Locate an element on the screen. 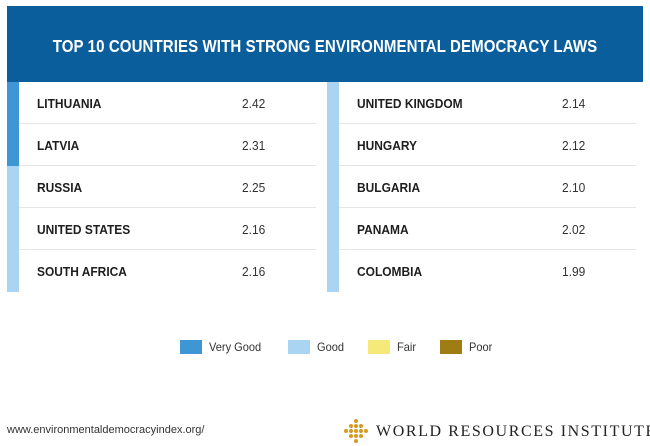 Image resolution: width=650 pixels, height=446 pixels. country-name: LATVIA is located at coordinates (58, 145).